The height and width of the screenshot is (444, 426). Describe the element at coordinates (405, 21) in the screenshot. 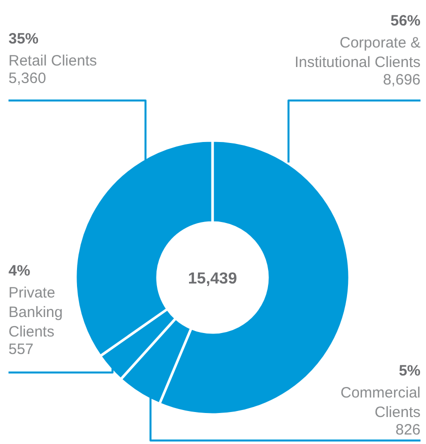

I see `text: 56%` at that location.